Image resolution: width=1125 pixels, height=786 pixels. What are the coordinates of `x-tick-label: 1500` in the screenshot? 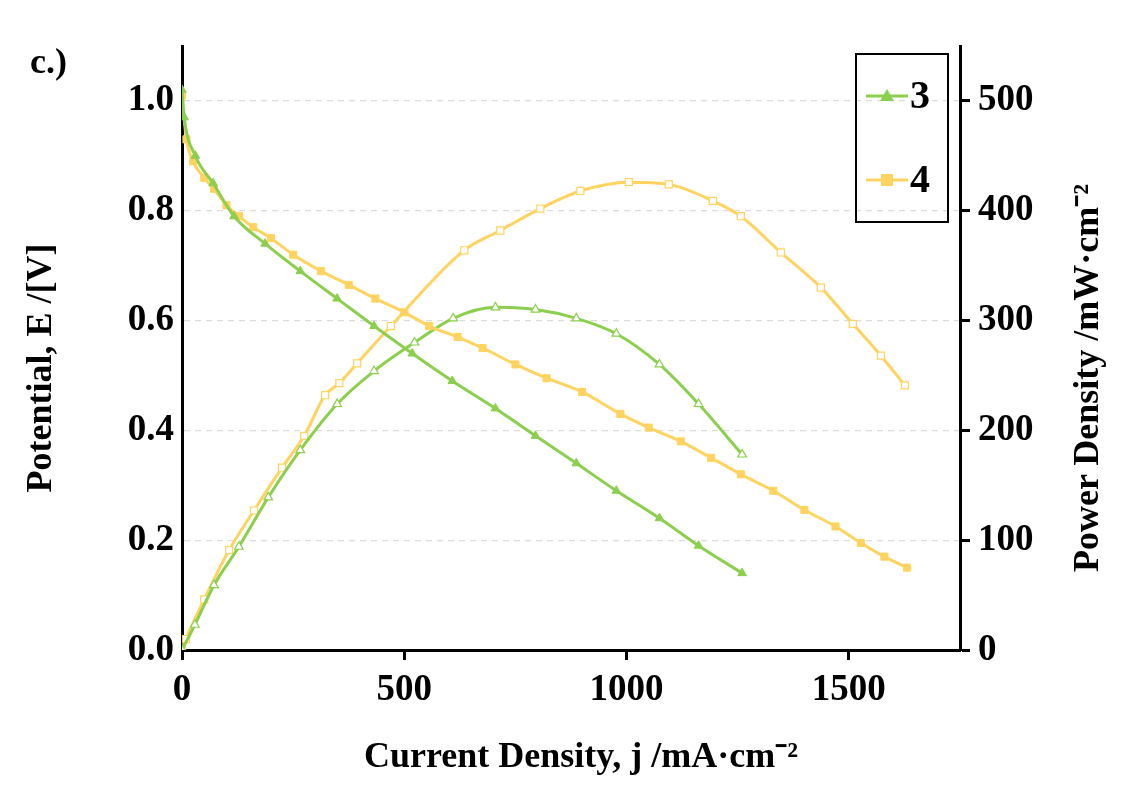 It's located at (848, 687).